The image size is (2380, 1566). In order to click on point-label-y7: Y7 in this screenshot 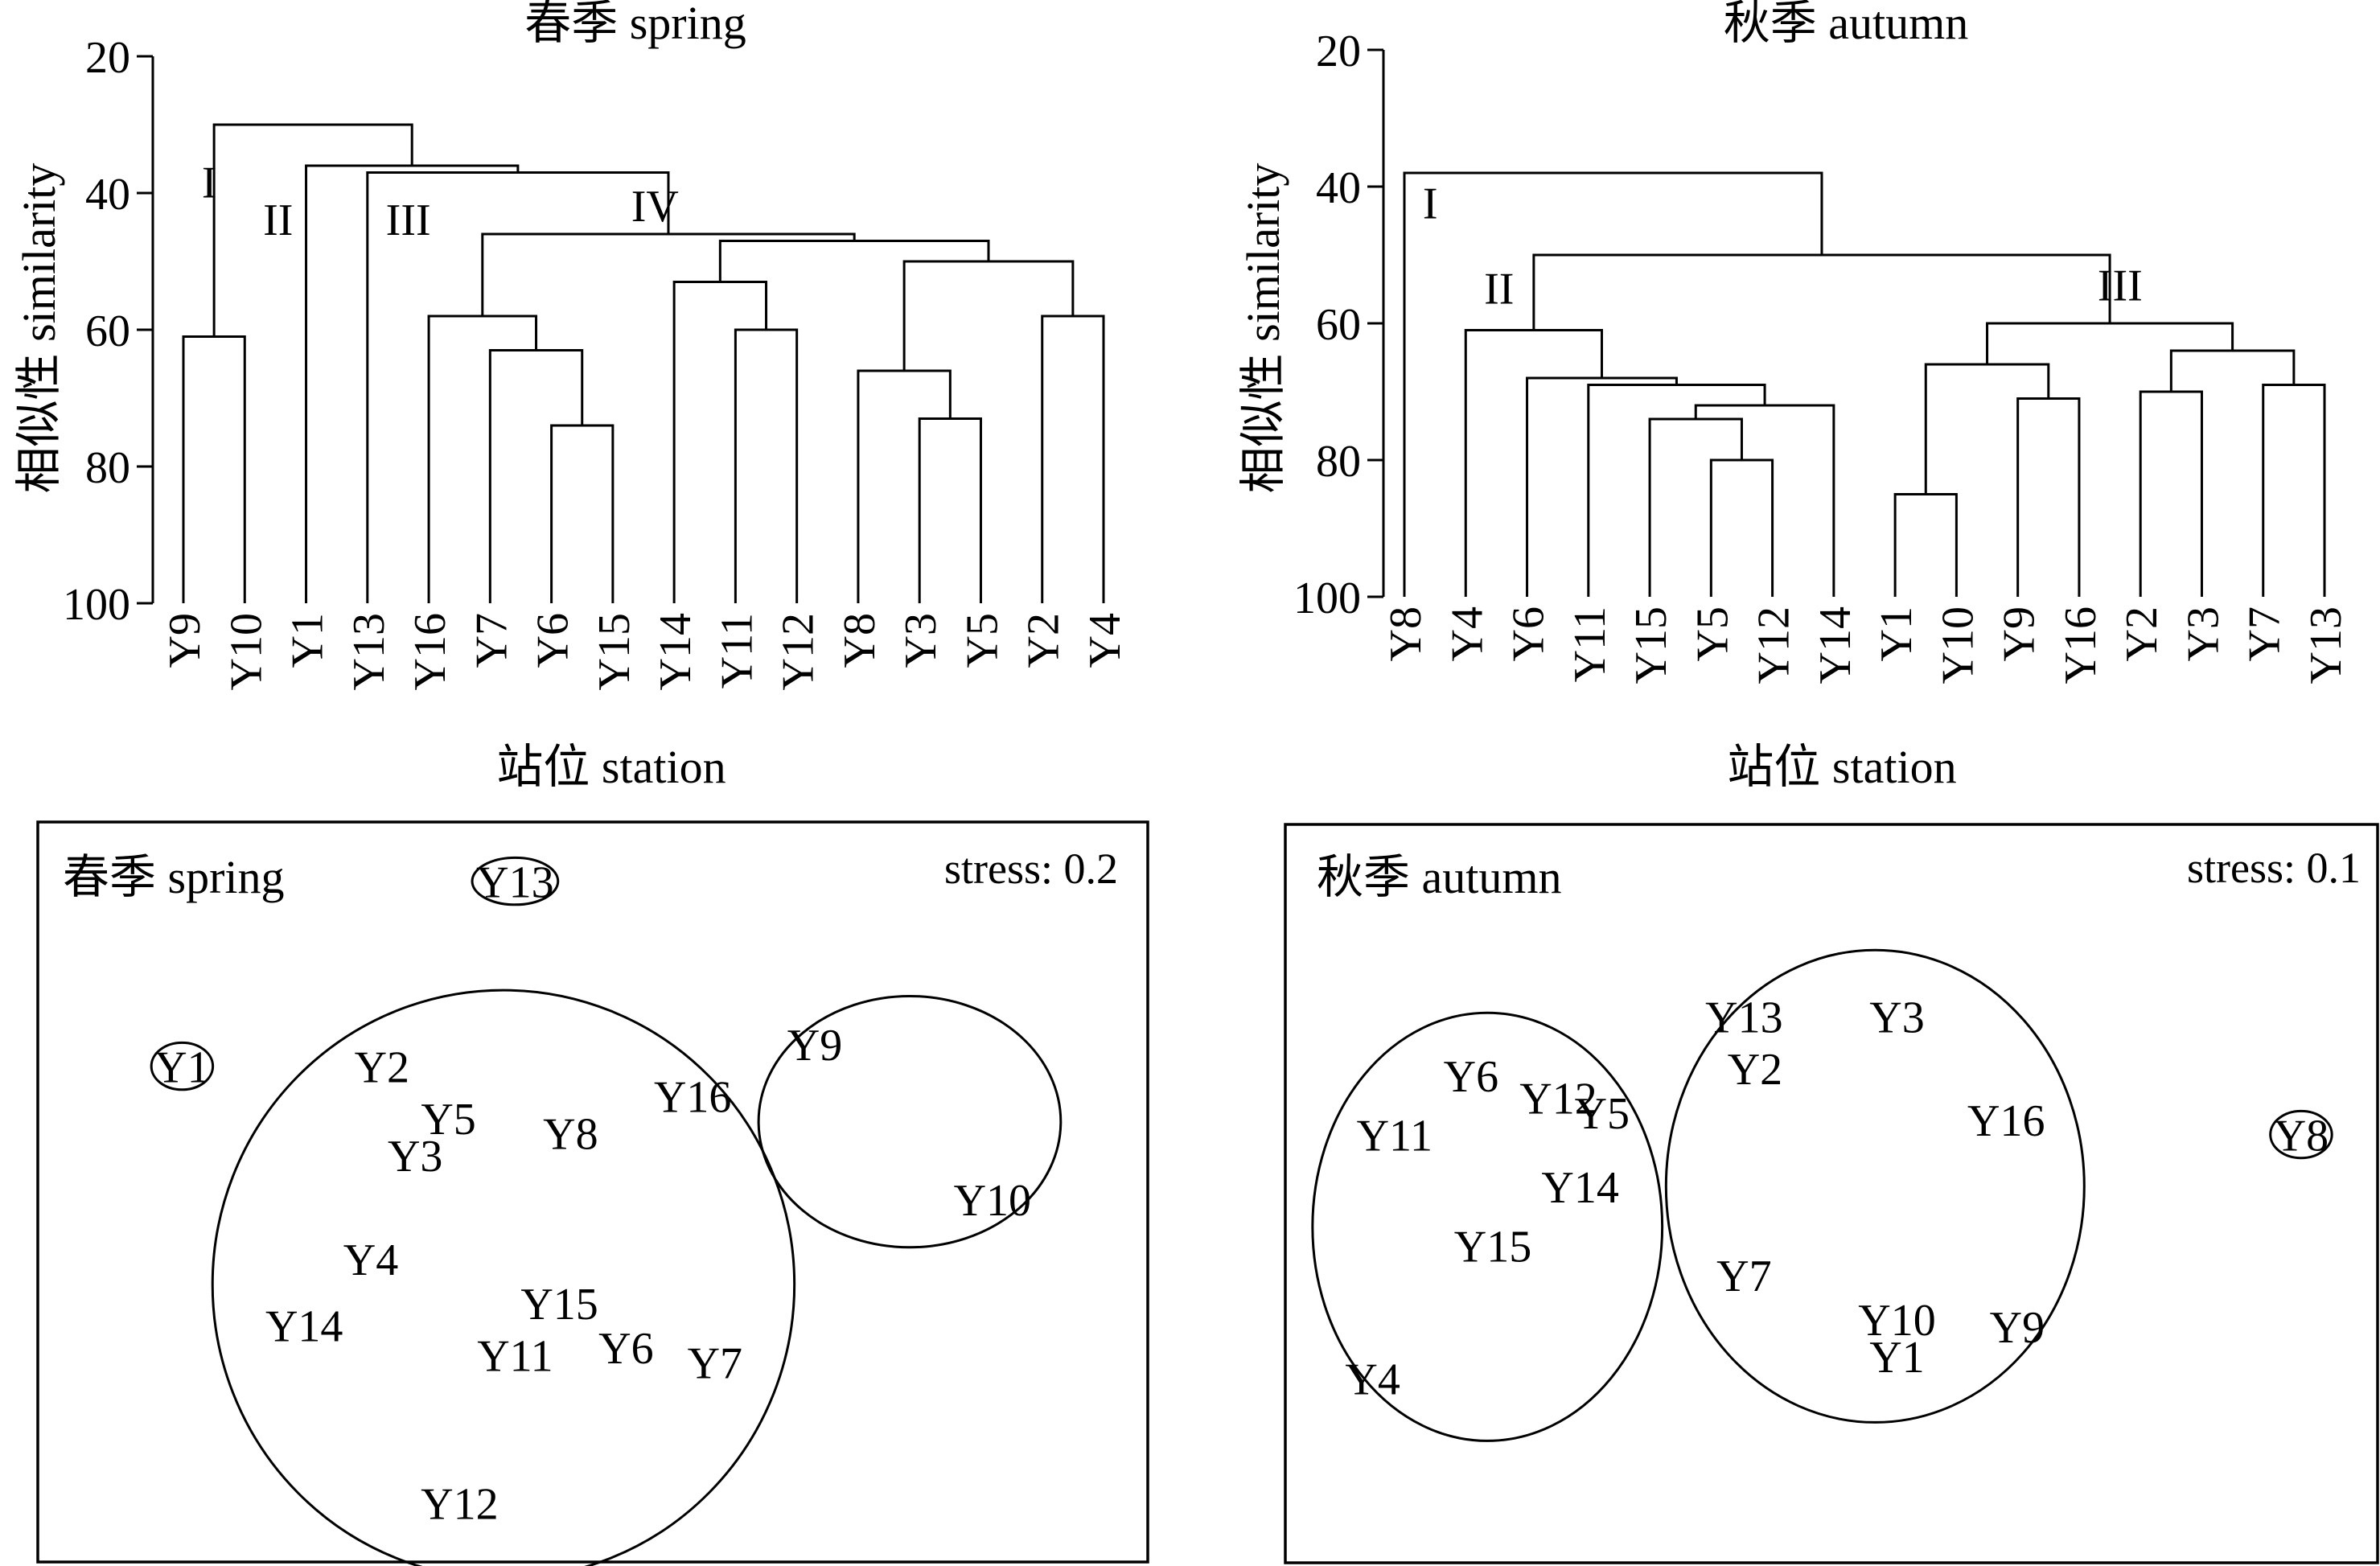, I will do `click(1743, 1276)`.